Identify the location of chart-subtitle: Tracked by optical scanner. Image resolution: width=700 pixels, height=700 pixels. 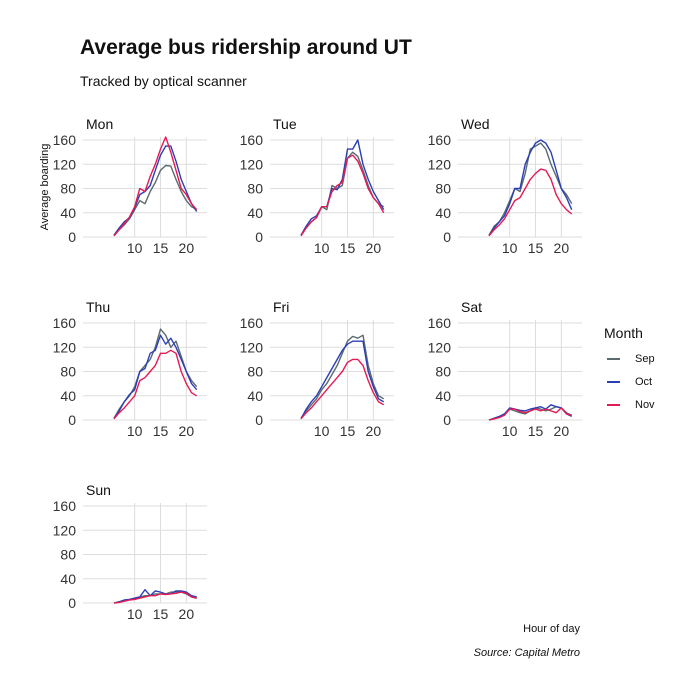
(163, 81).